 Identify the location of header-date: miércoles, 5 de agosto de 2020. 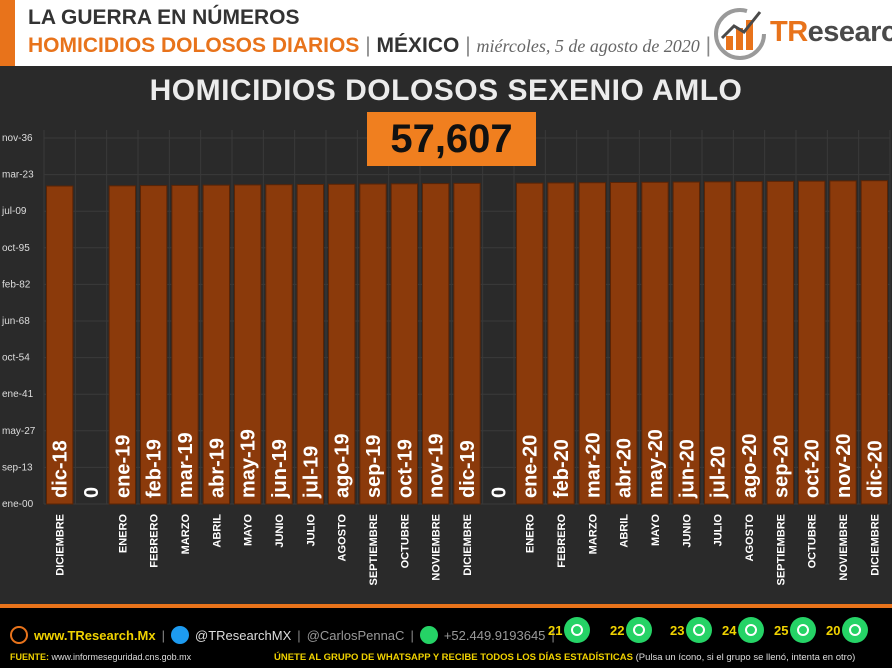
(588, 46).